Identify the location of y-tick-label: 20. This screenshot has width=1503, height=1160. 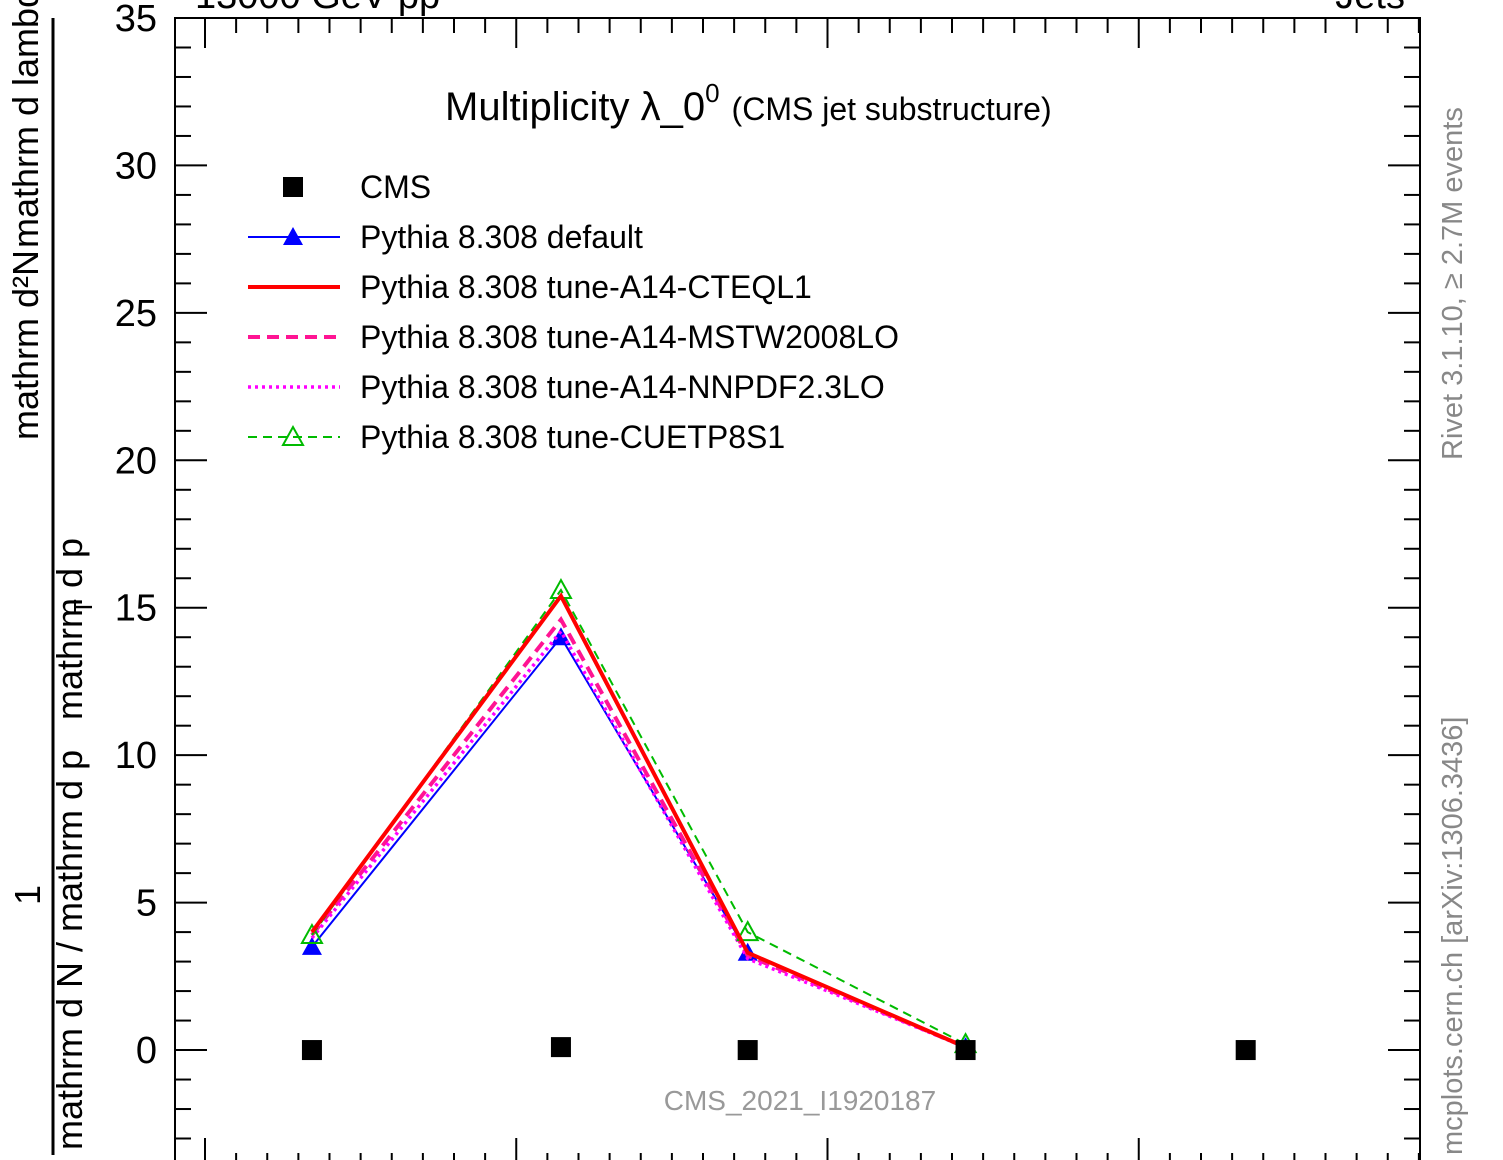
(136, 461).